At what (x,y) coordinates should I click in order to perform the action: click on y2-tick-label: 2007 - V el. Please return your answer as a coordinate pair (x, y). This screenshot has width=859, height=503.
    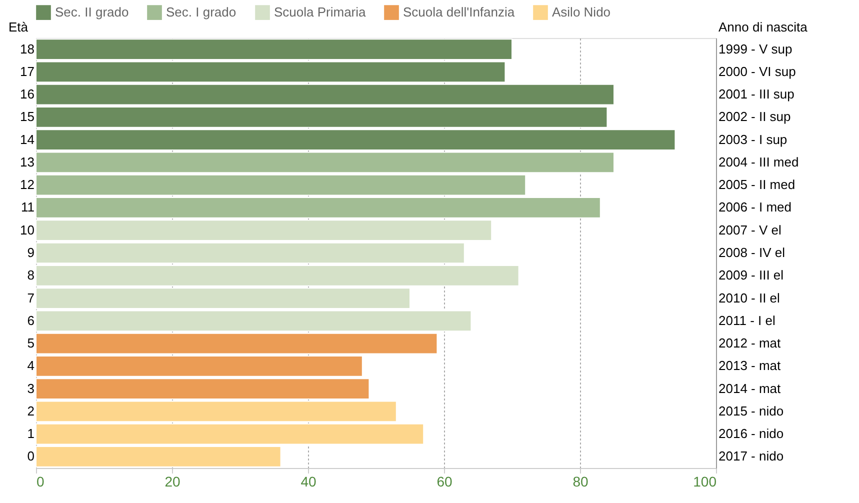
    Looking at the image, I should click on (750, 230).